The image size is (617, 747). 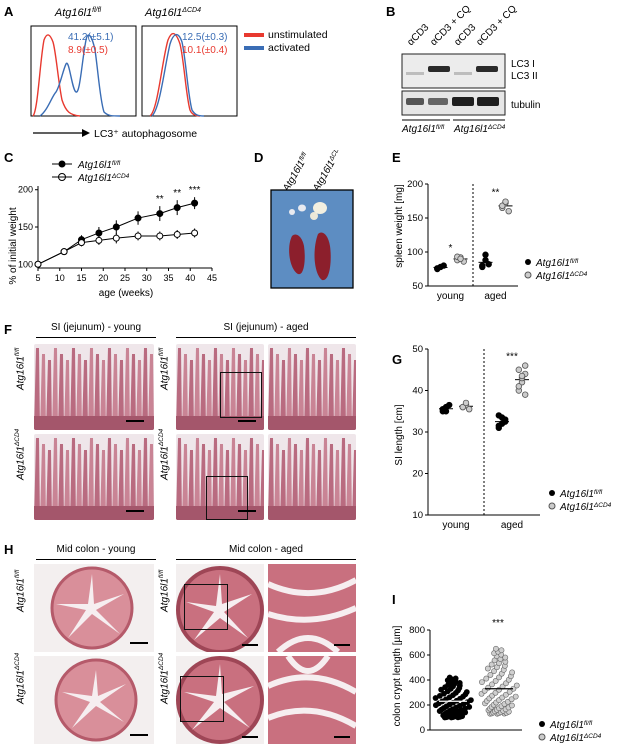 What do you see at coordinates (96, 327) in the screenshot?
I see `f-young-title: SI (jejunum) - young` at bounding box center [96, 327].